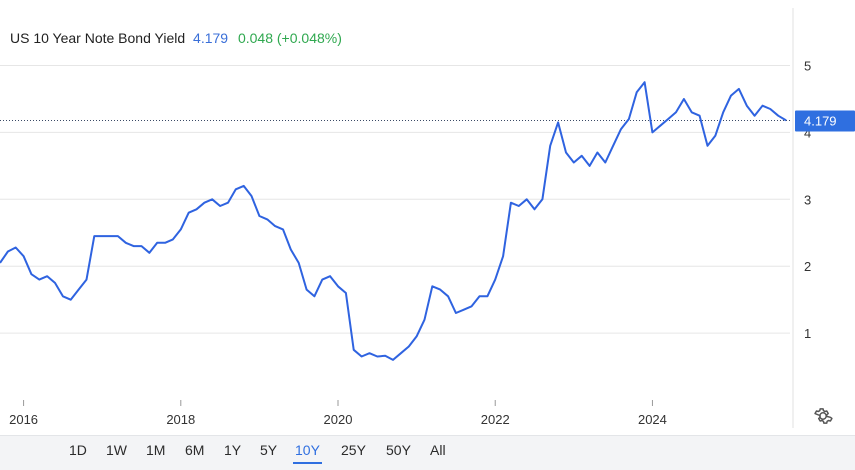 The image size is (855, 470). What do you see at coordinates (353, 452) in the screenshot?
I see `timeframe-25y: 25Y` at bounding box center [353, 452].